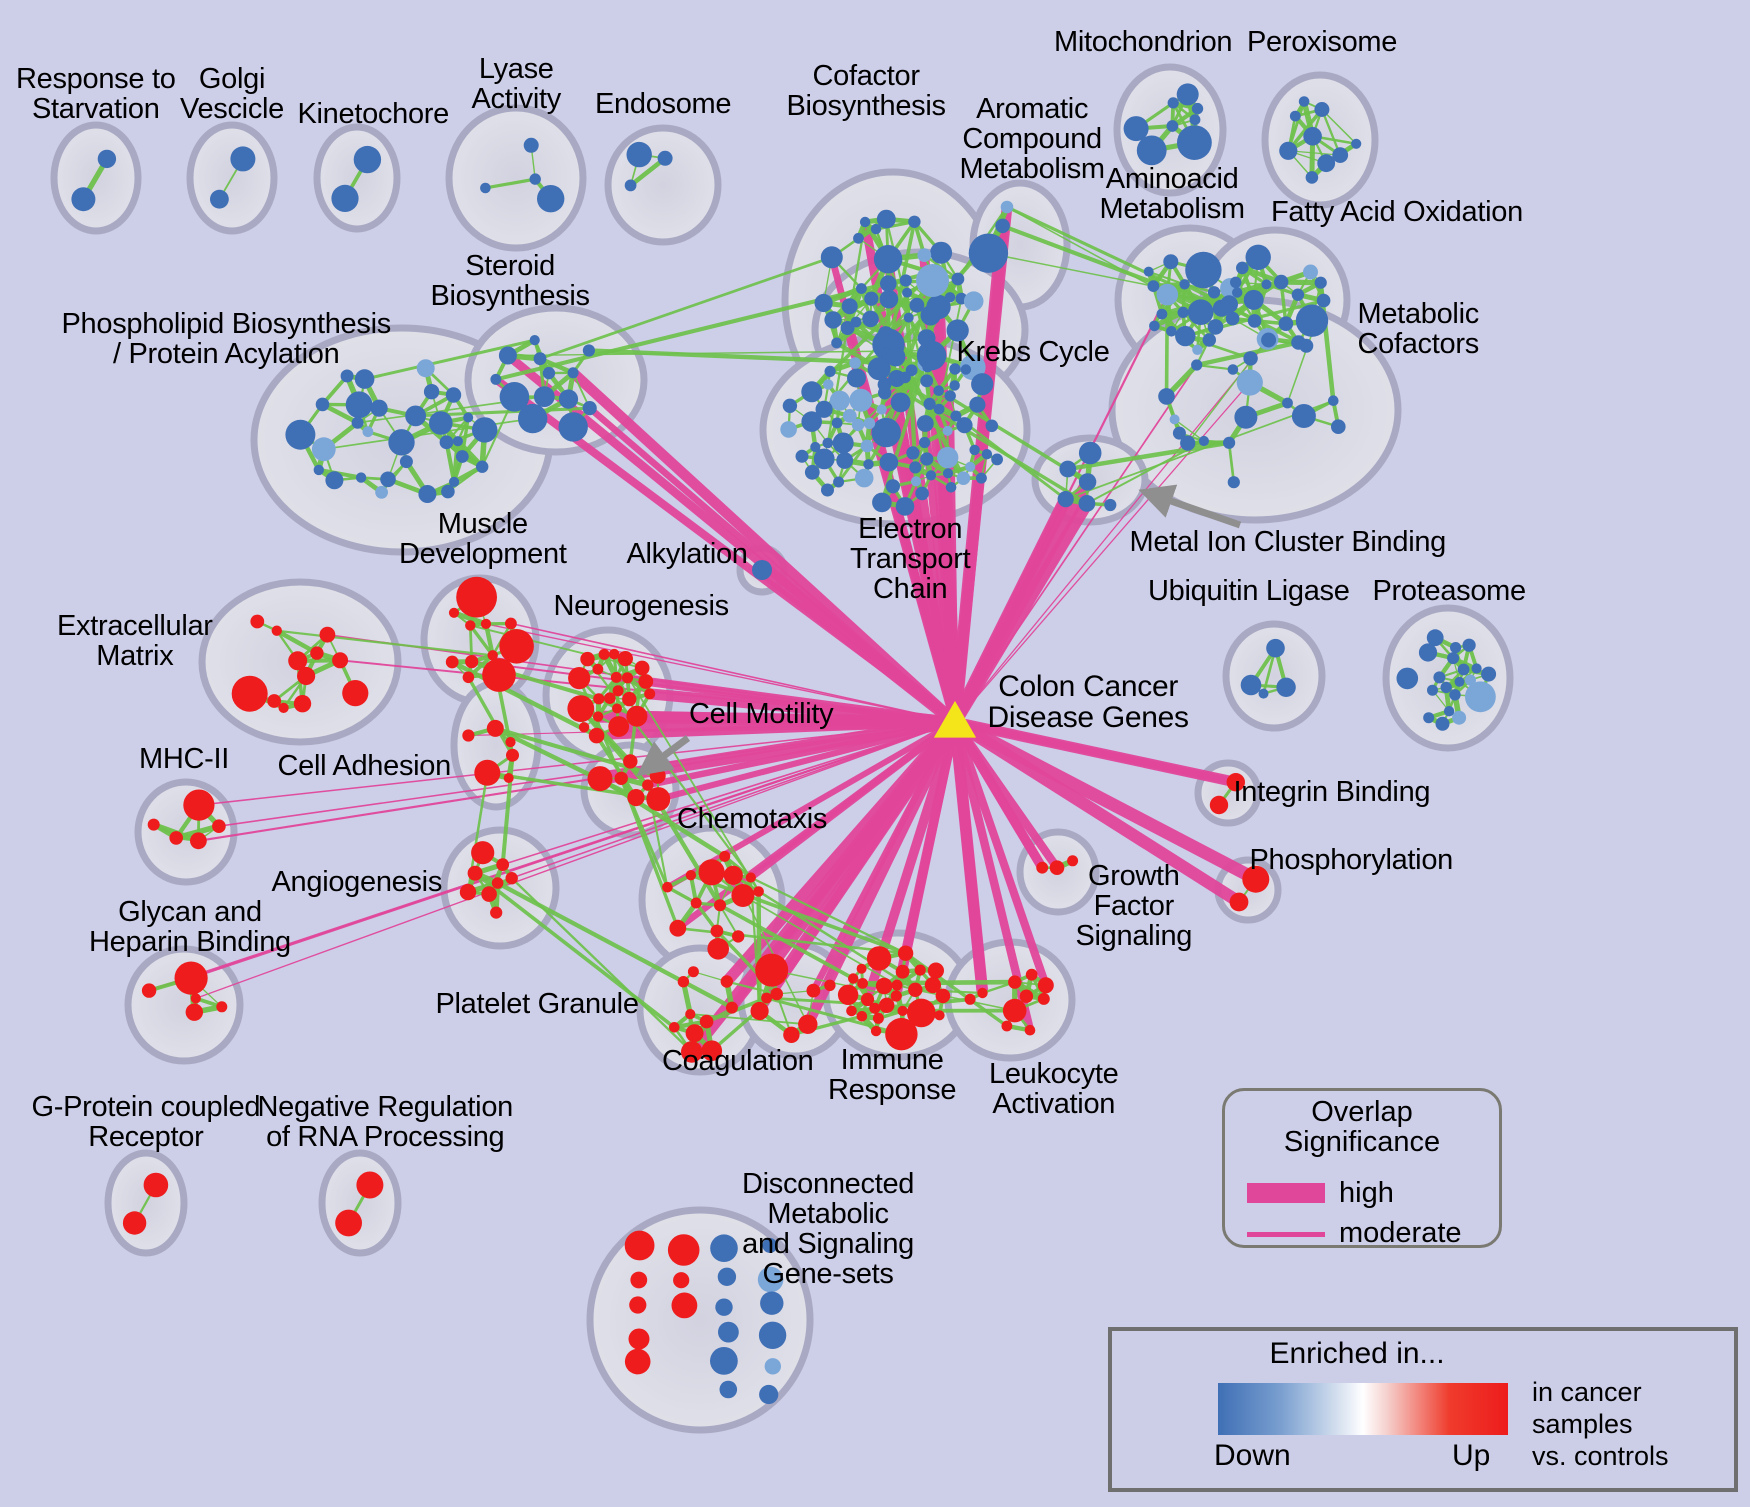 This screenshot has height=1507, width=1750. I want to click on cluster-ubiquitin-ligase, so click(1274, 676).